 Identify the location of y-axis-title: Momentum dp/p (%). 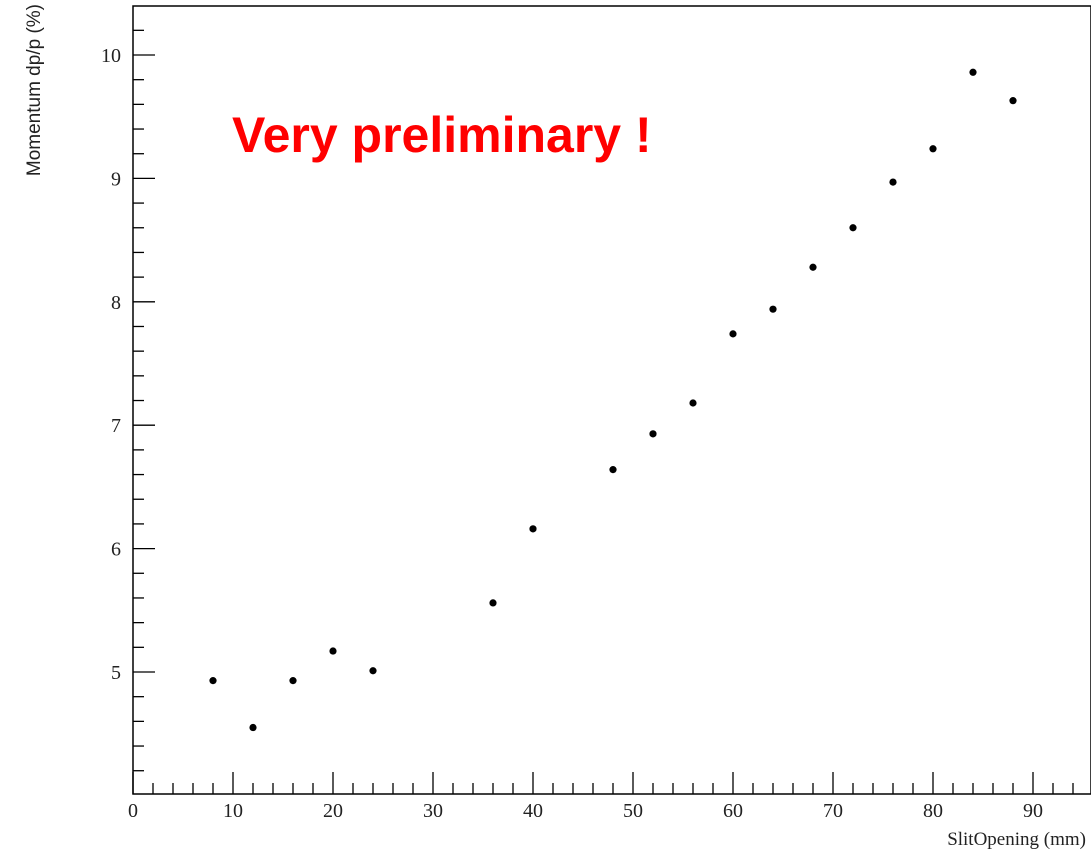
(34, 90).